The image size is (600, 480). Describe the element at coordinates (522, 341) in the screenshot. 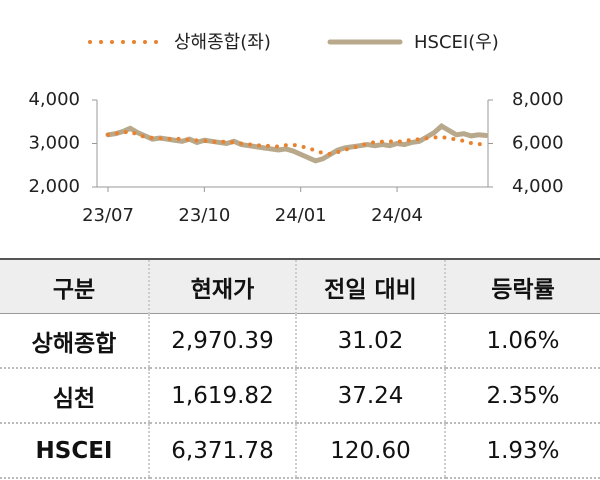

I see `cell: 1.06%` at that location.